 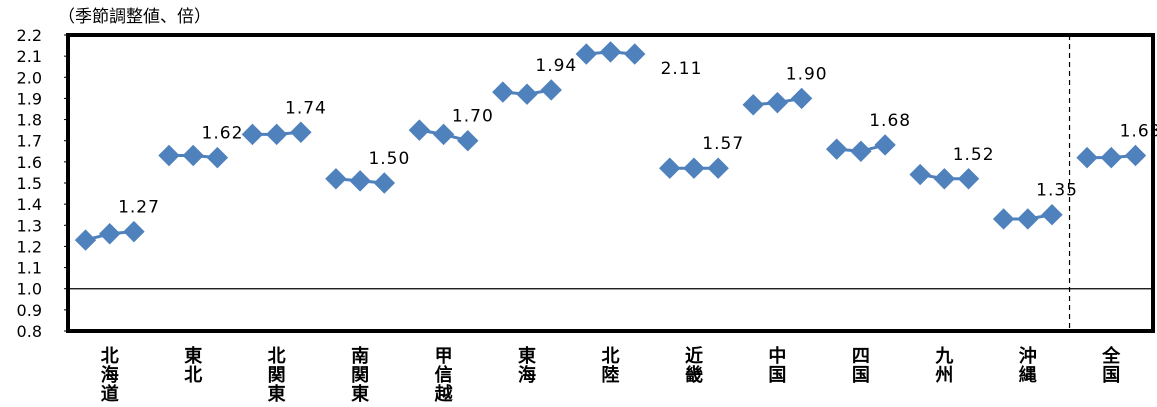 I want to click on data-label: 1.70, so click(x=473, y=117).